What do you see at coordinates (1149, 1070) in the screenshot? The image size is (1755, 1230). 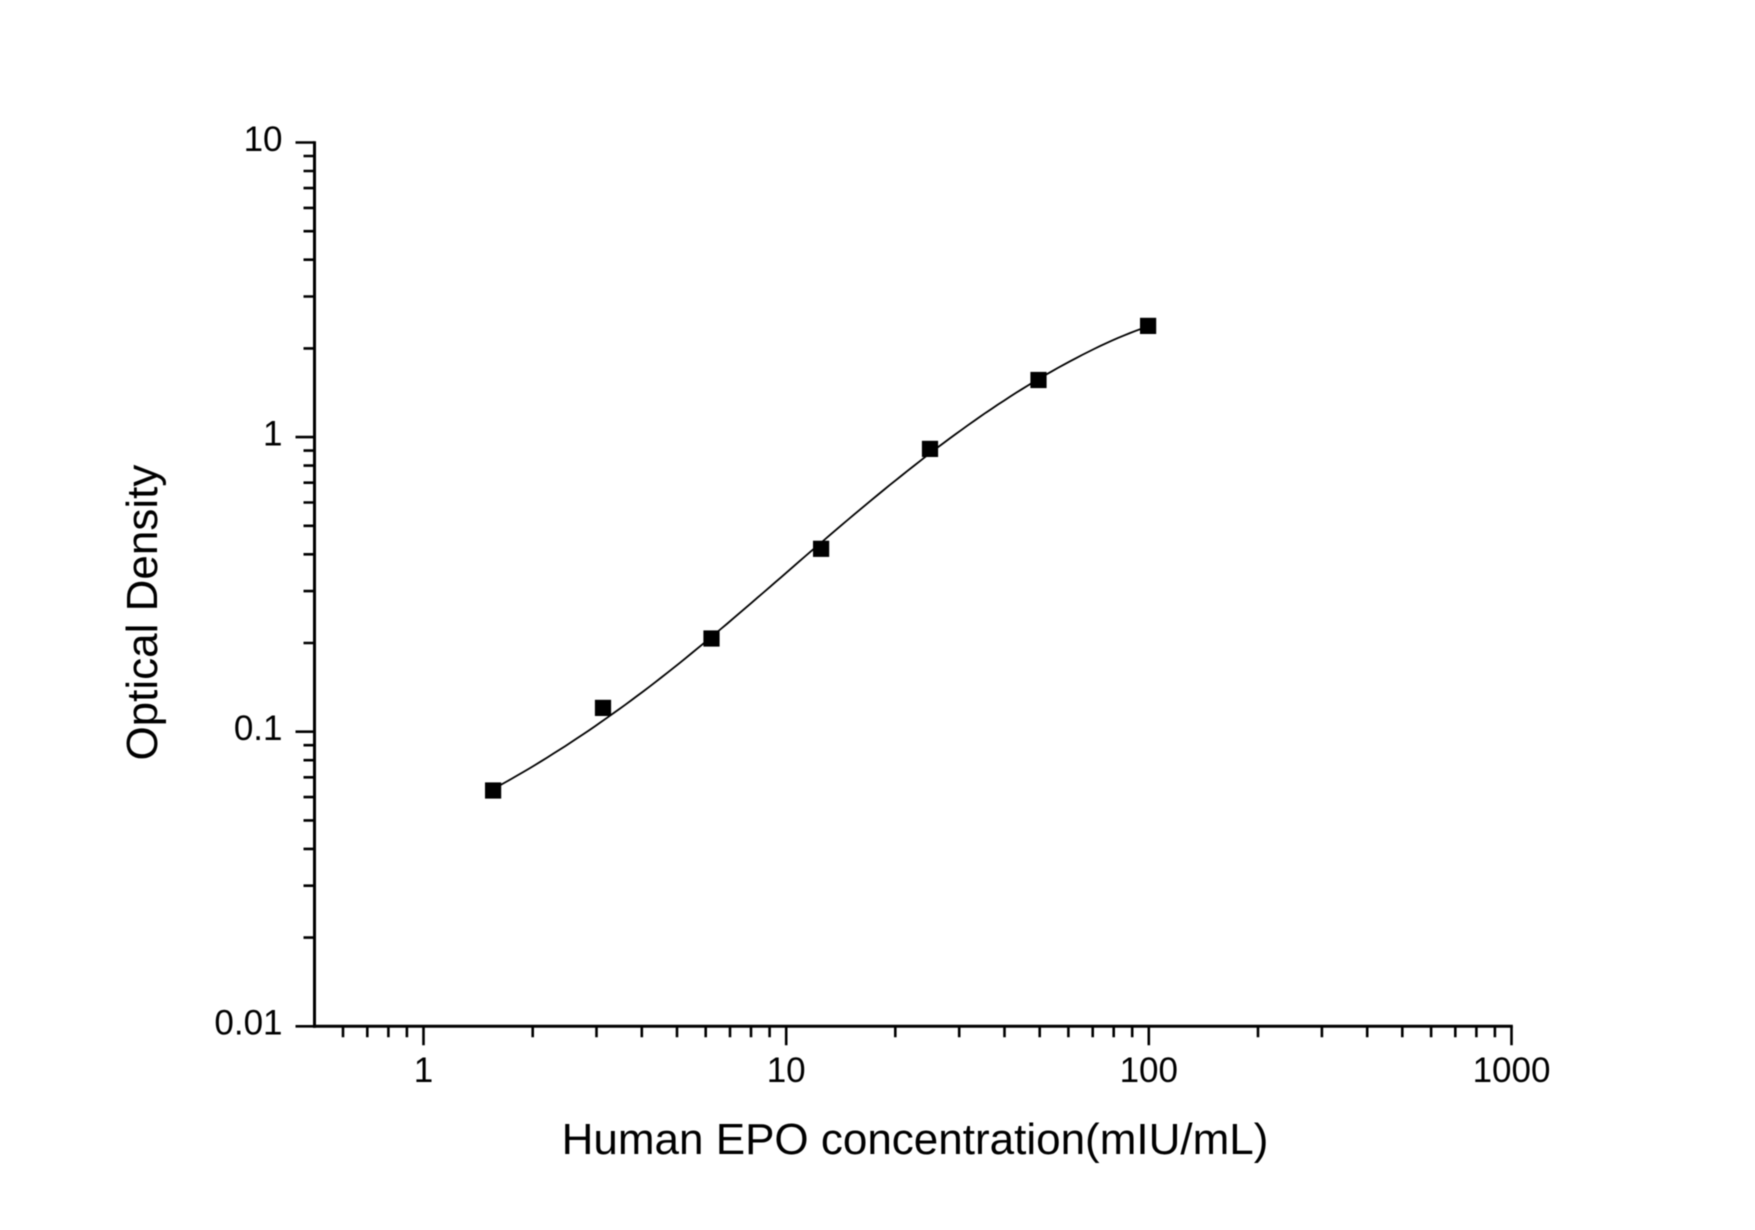 I see `svg-text: 100` at bounding box center [1149, 1070].